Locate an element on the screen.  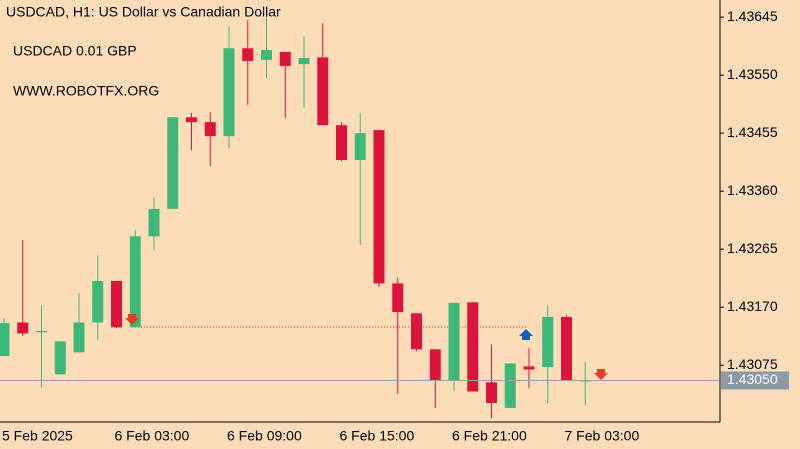
x-tick-label: 6 Feb 15:00 is located at coordinates (377, 436).